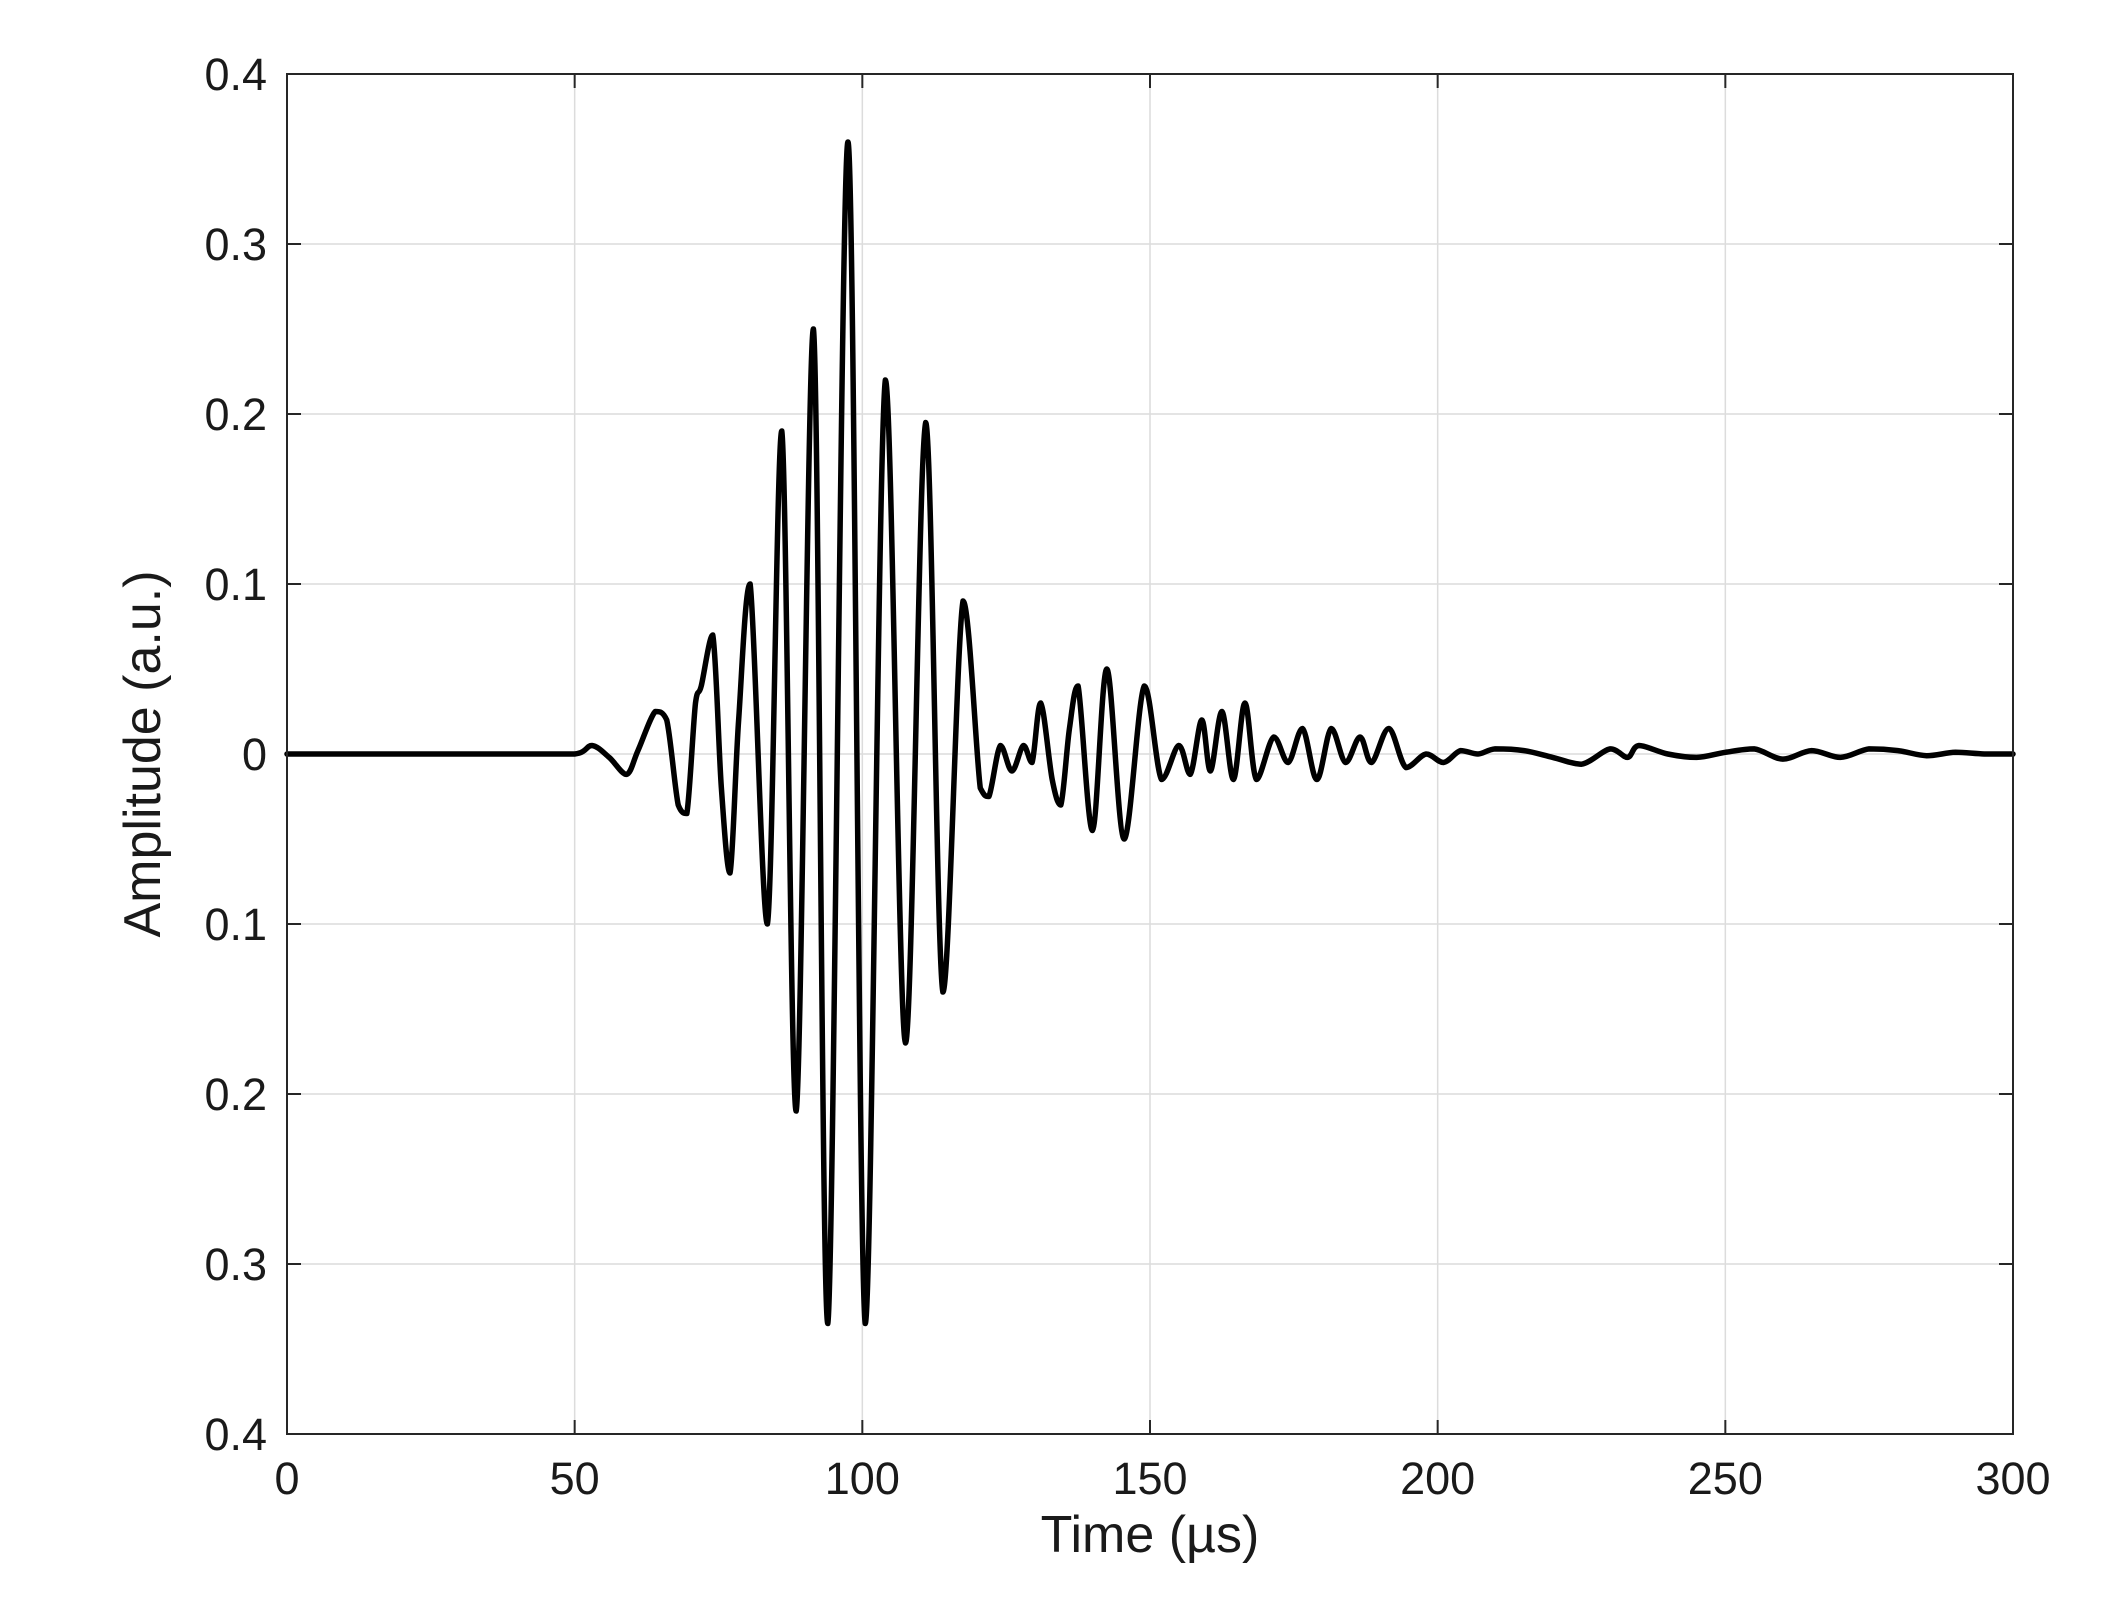 This screenshot has width=2103, height=1618. Describe the element at coordinates (2012, 1478) in the screenshot. I see `x-tick-label: 300` at that location.